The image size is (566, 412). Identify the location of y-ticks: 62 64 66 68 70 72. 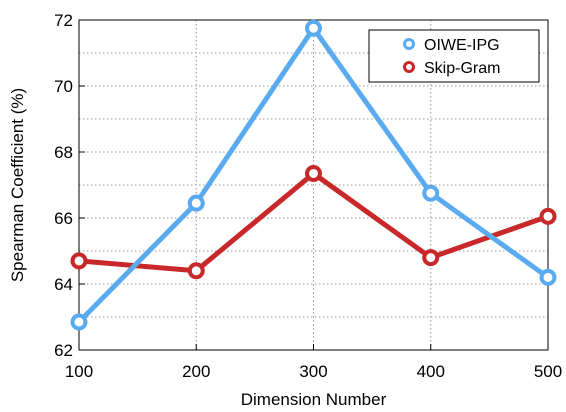
(69, 185).